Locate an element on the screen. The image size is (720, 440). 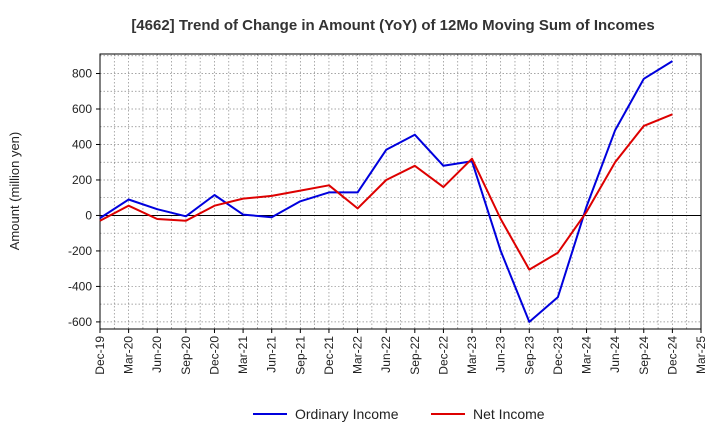
legend-label: Ordinary Income is located at coordinates (347, 414).